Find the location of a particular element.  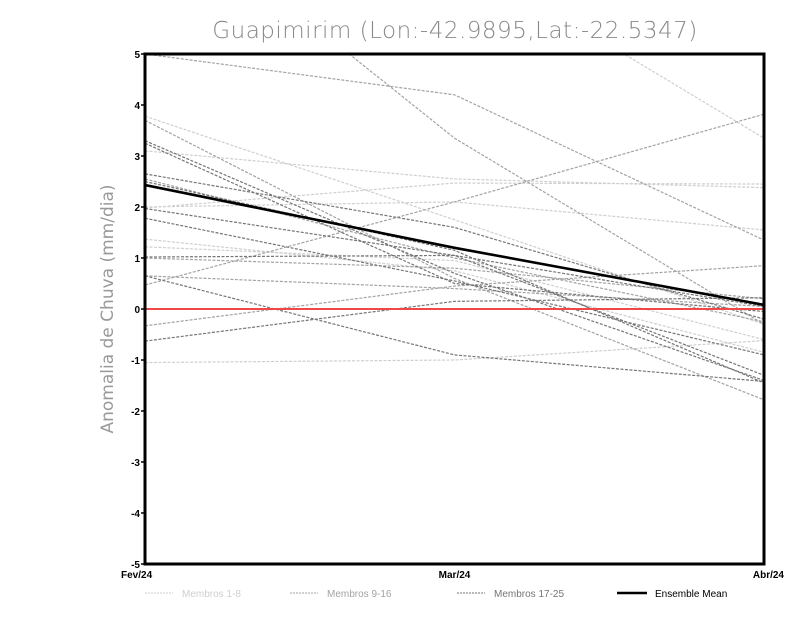

y-tick-label: -2 is located at coordinates (135, 412).